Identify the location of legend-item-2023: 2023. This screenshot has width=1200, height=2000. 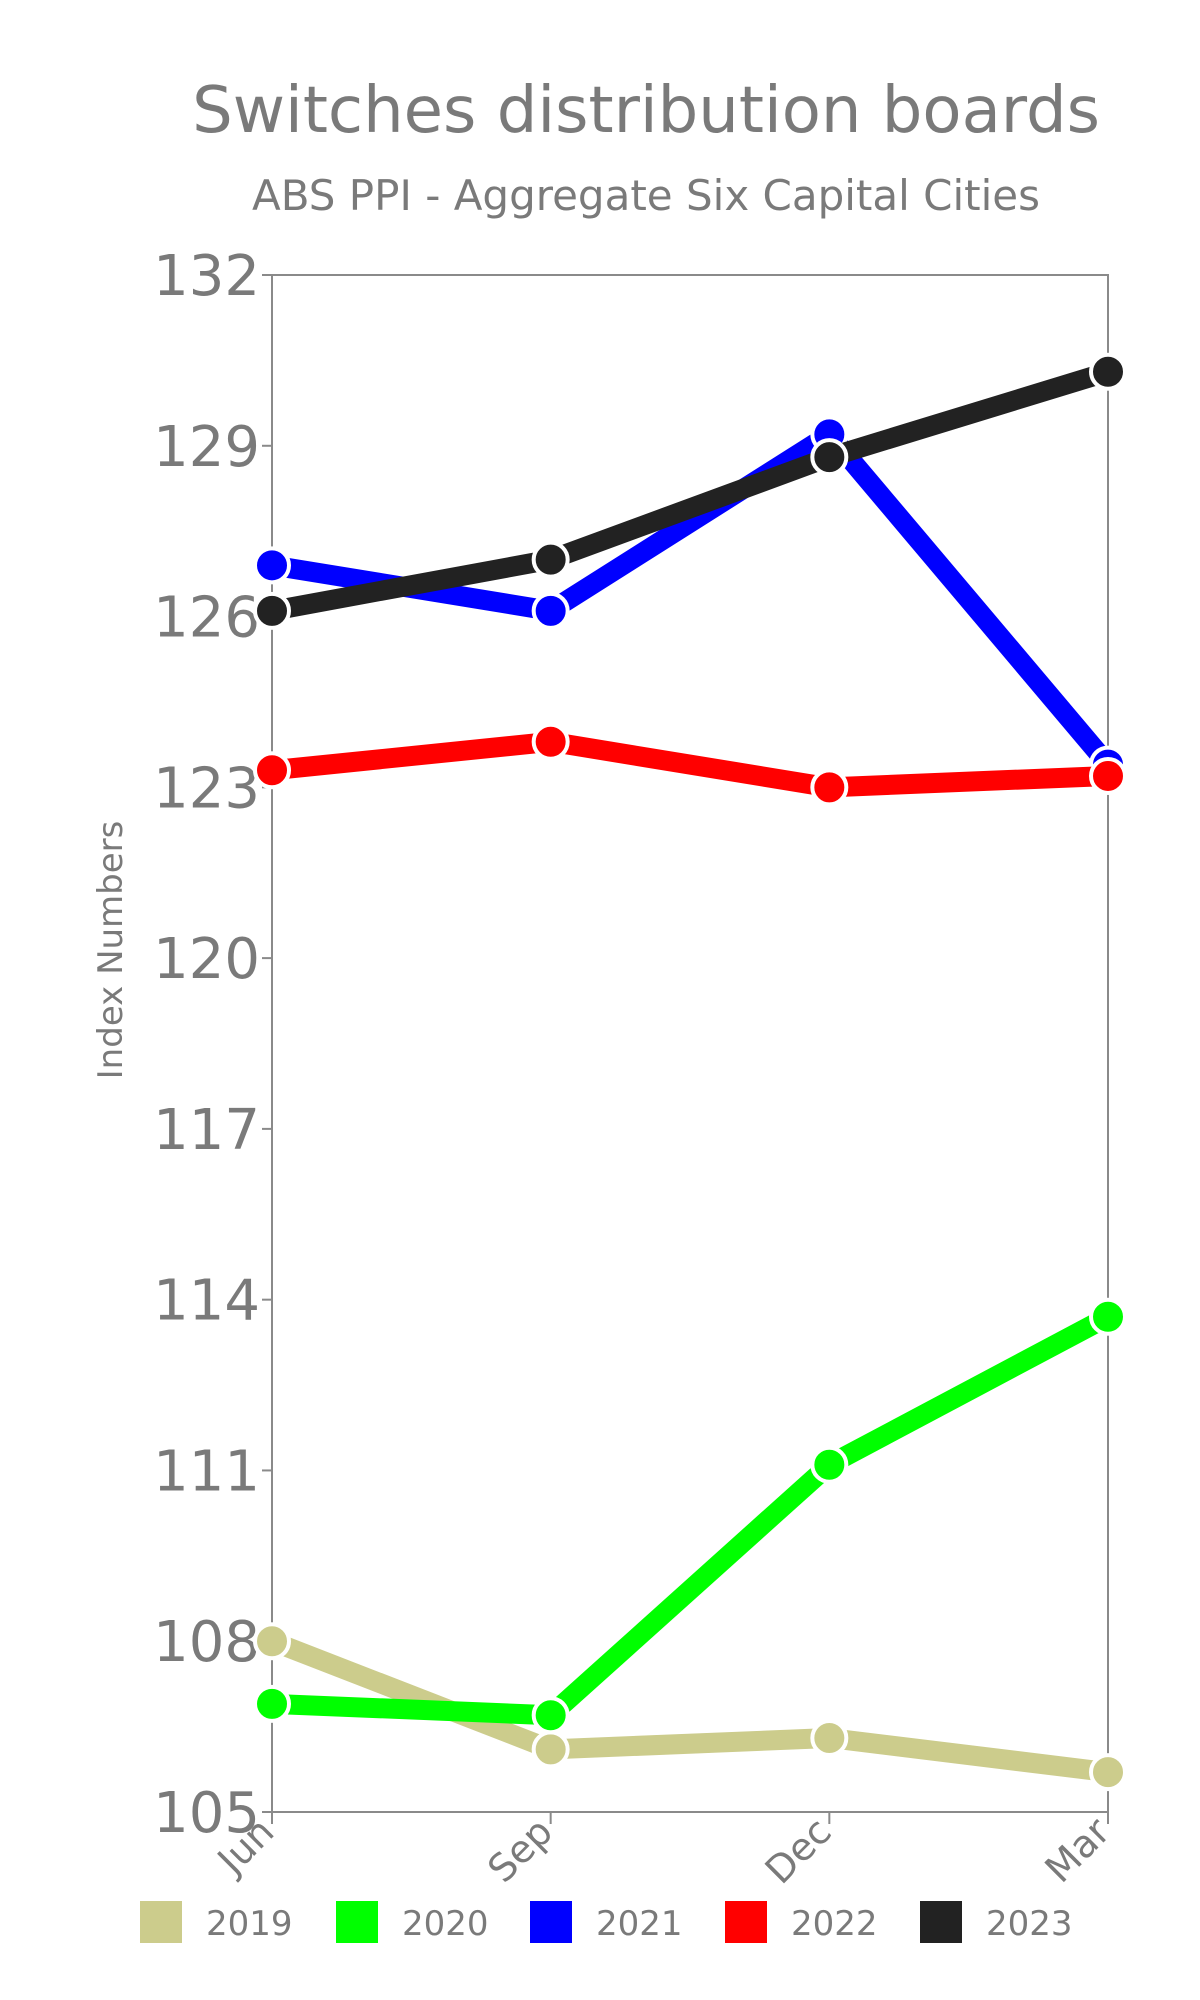
(996, 1922).